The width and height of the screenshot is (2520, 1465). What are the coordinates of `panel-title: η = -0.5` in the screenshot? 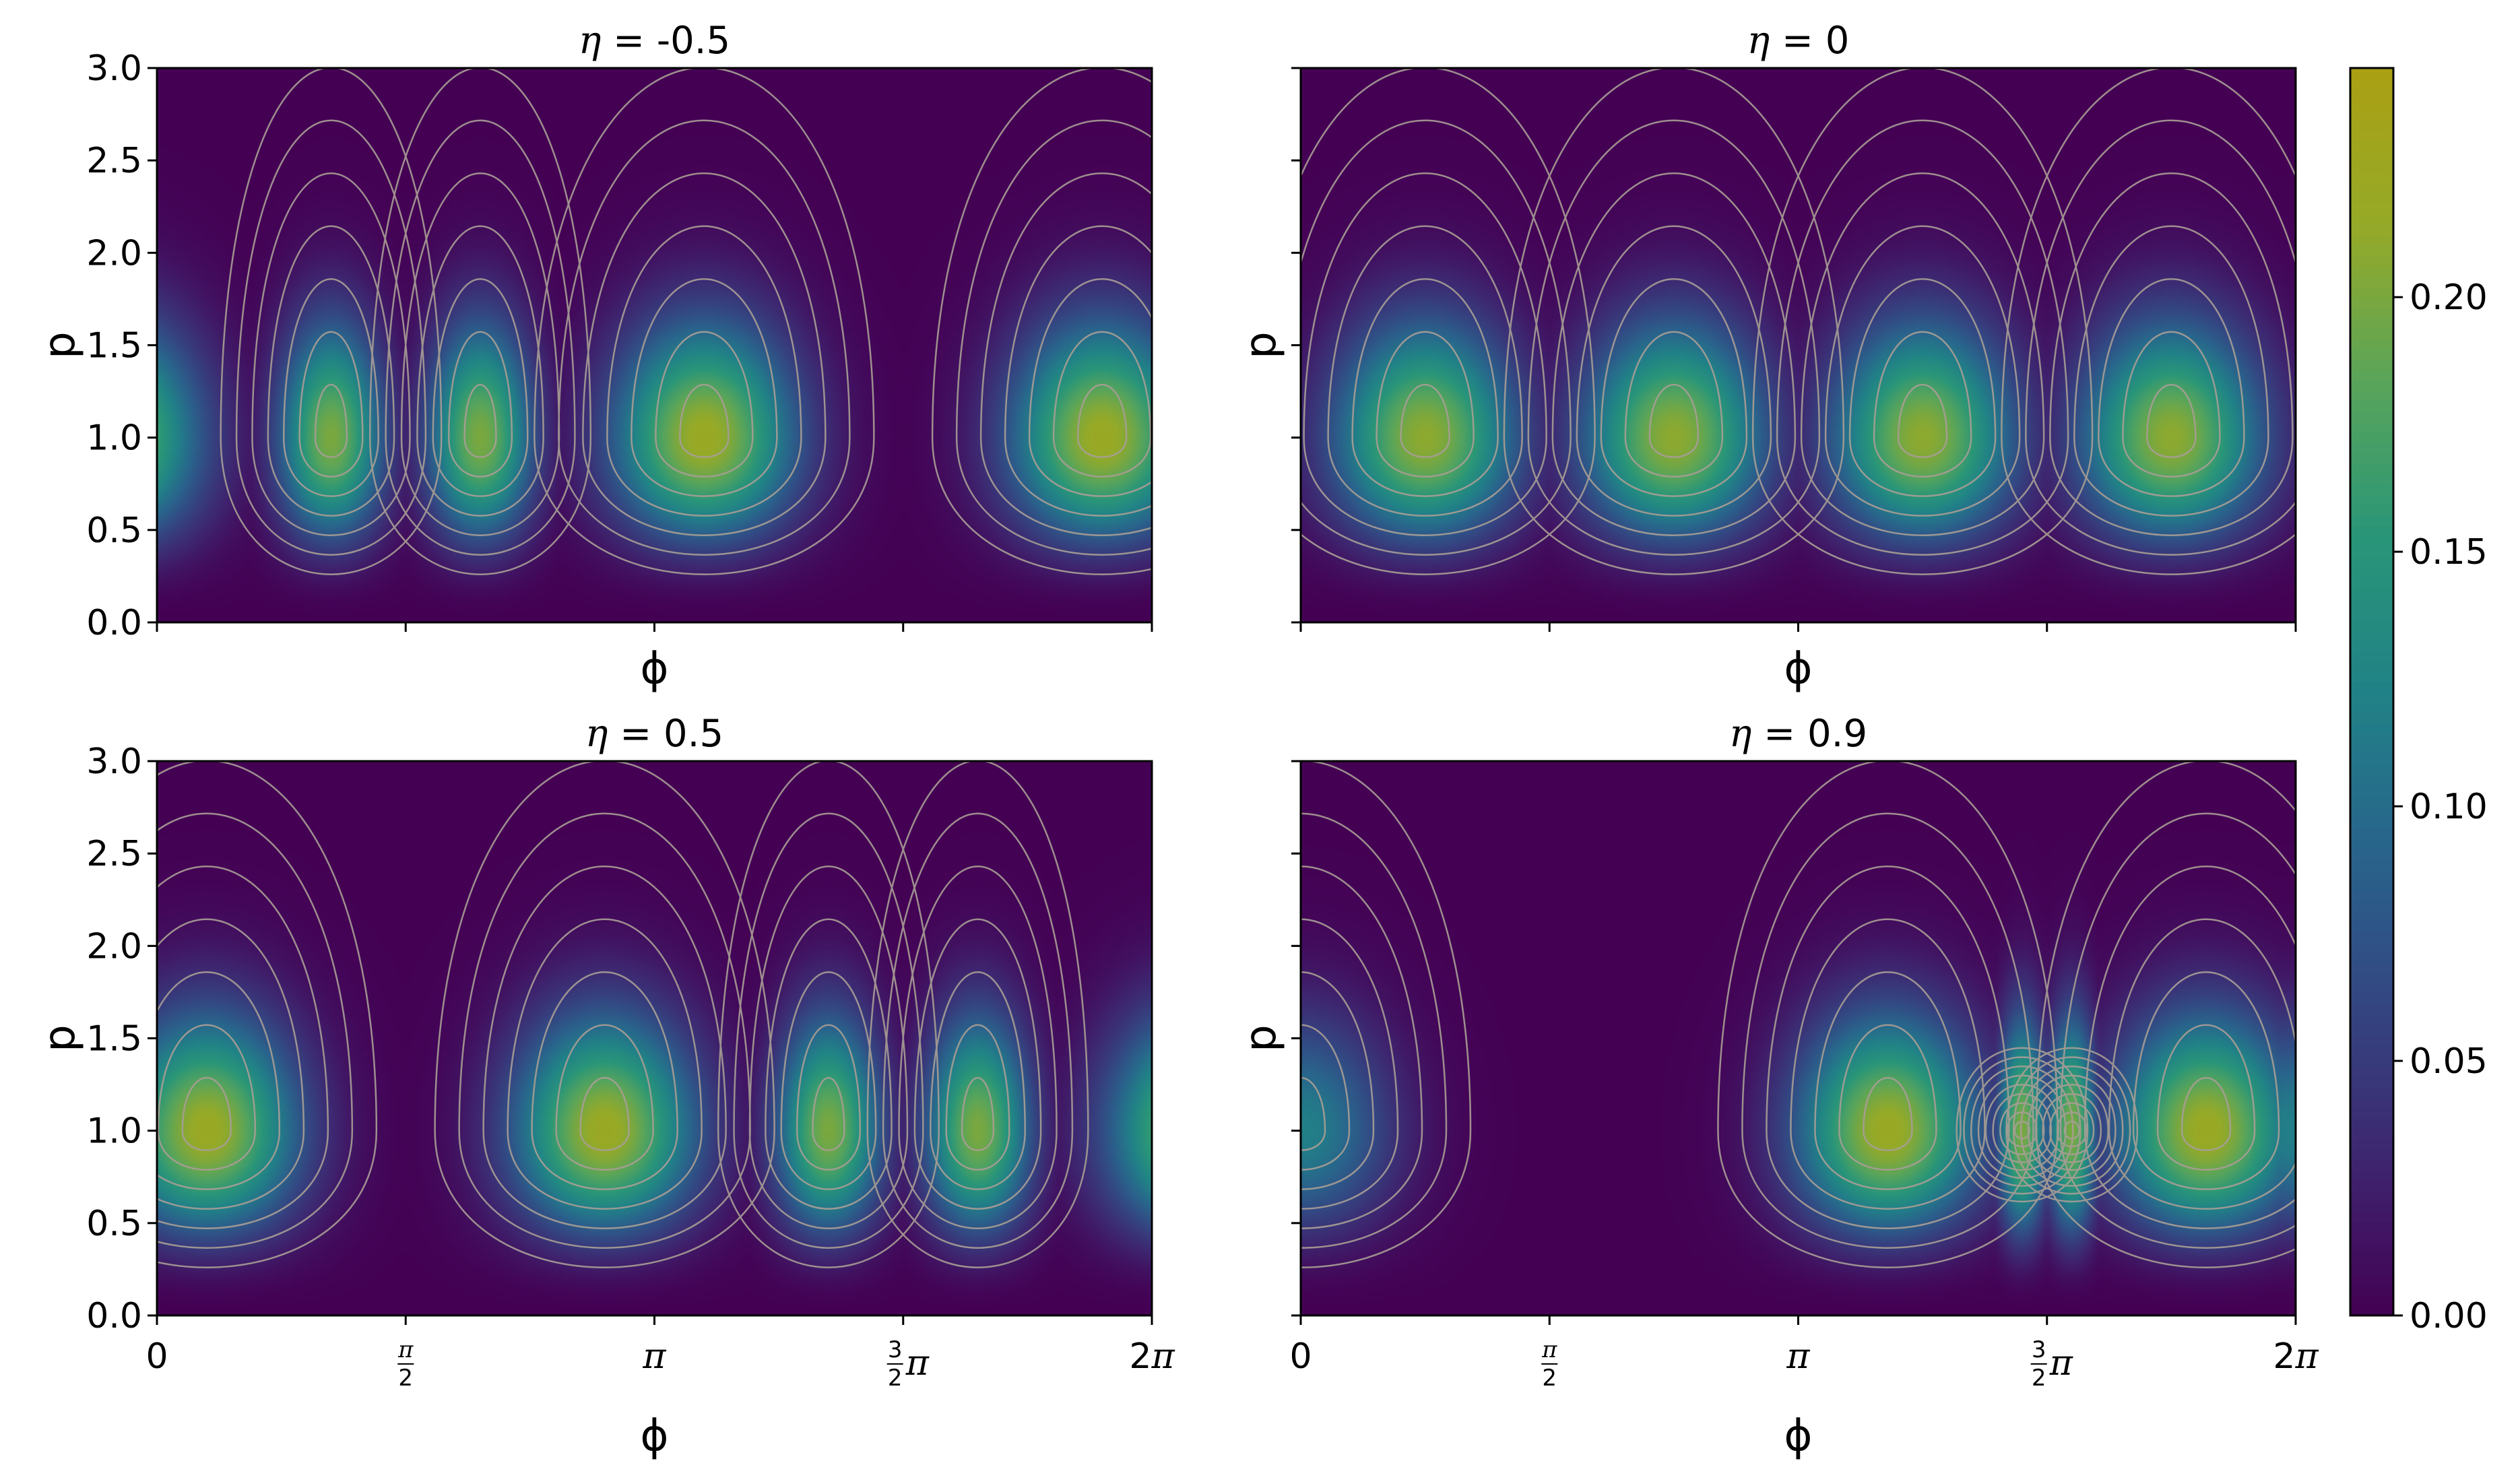 It's located at (654, 41).